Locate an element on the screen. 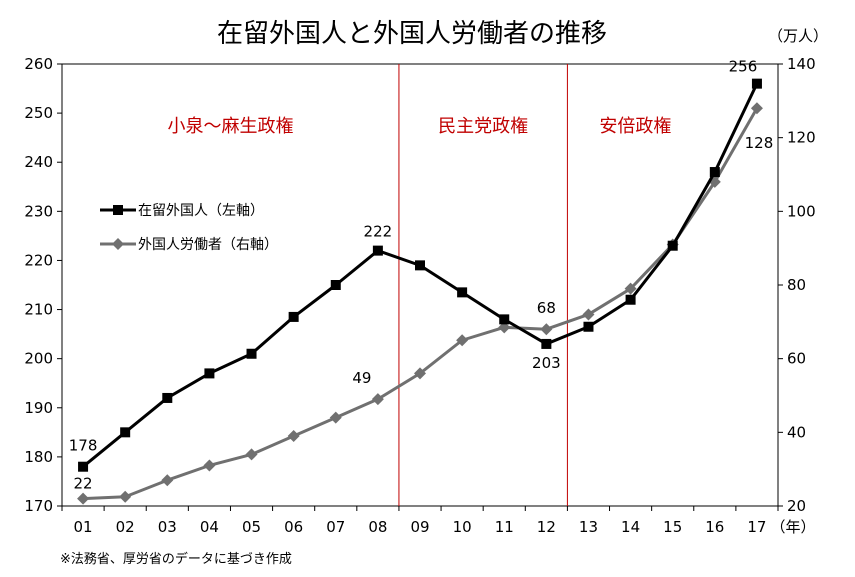 This screenshot has height=577, width=855. data-label: 128 is located at coordinates (759, 143).